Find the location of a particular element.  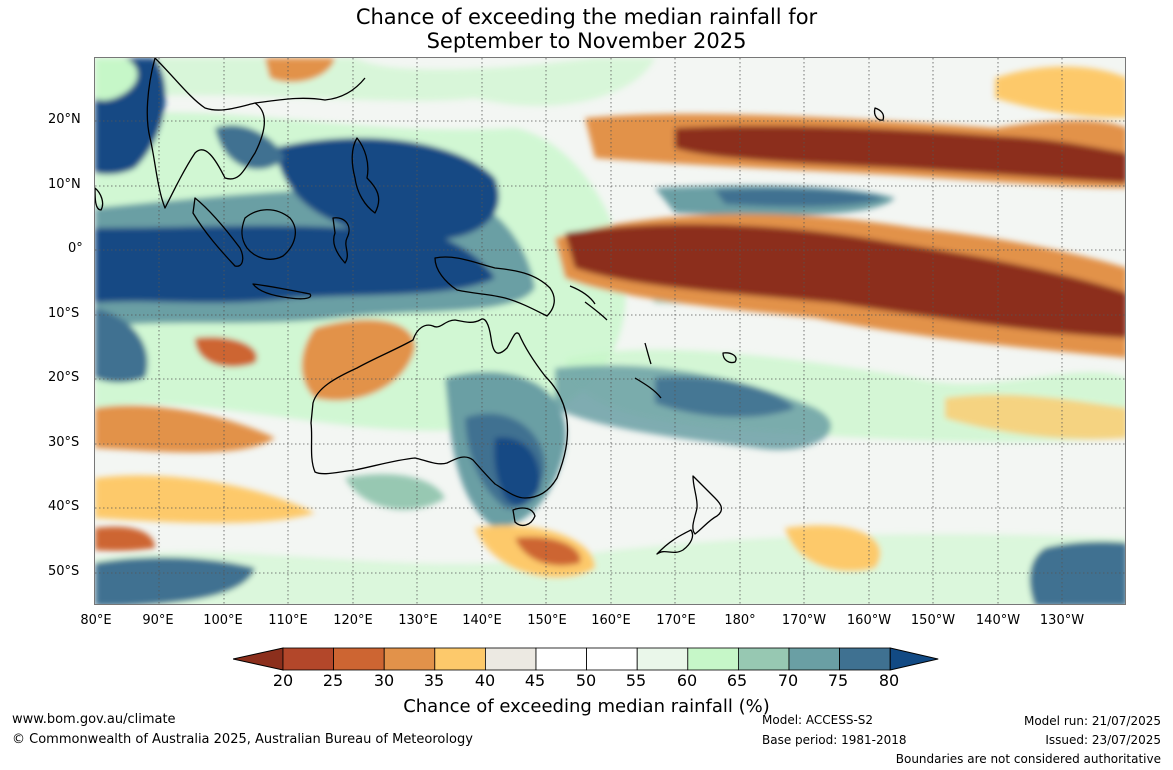

colorbar-extend-high is located at coordinates (914, 659).